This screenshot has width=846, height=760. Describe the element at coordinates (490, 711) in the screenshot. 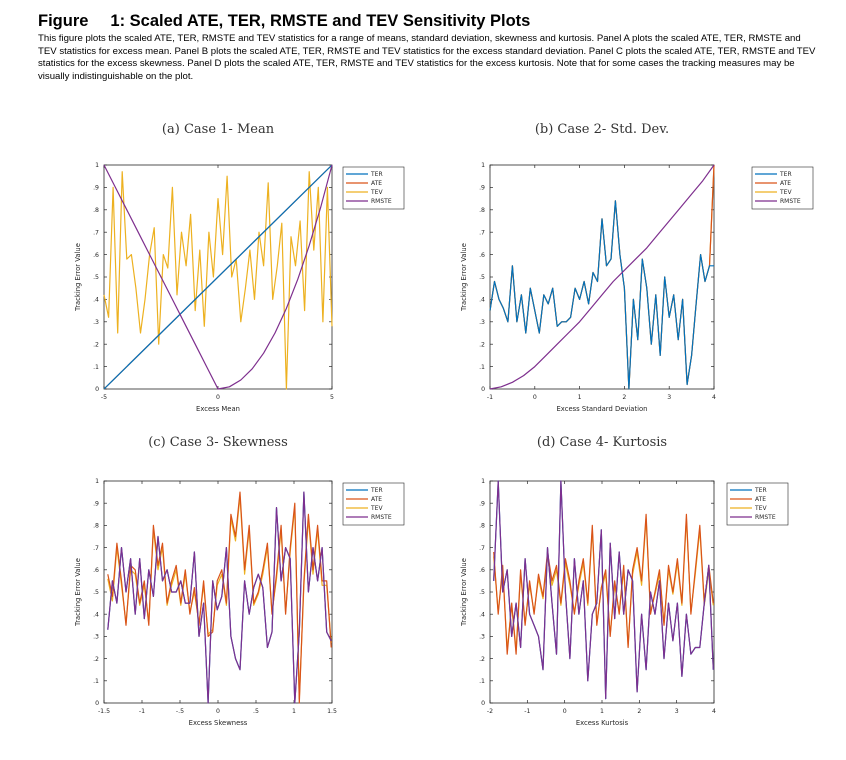

I see `x-tick-label: -2` at that location.